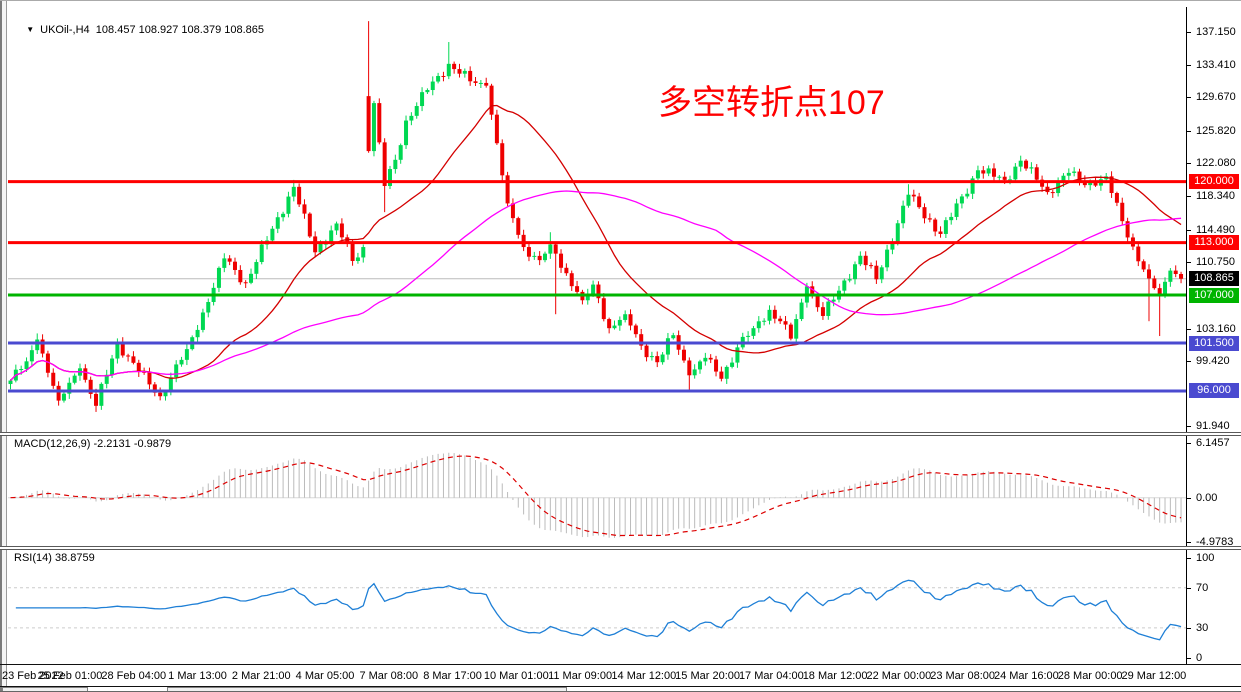 The width and height of the screenshot is (1241, 692). I want to click on time-axis-label: 25 Feb 01:00, so click(70, 676).